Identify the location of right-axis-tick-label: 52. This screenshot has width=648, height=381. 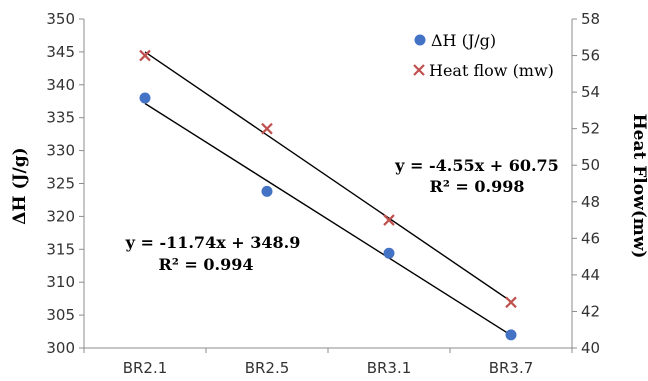
(590, 129).